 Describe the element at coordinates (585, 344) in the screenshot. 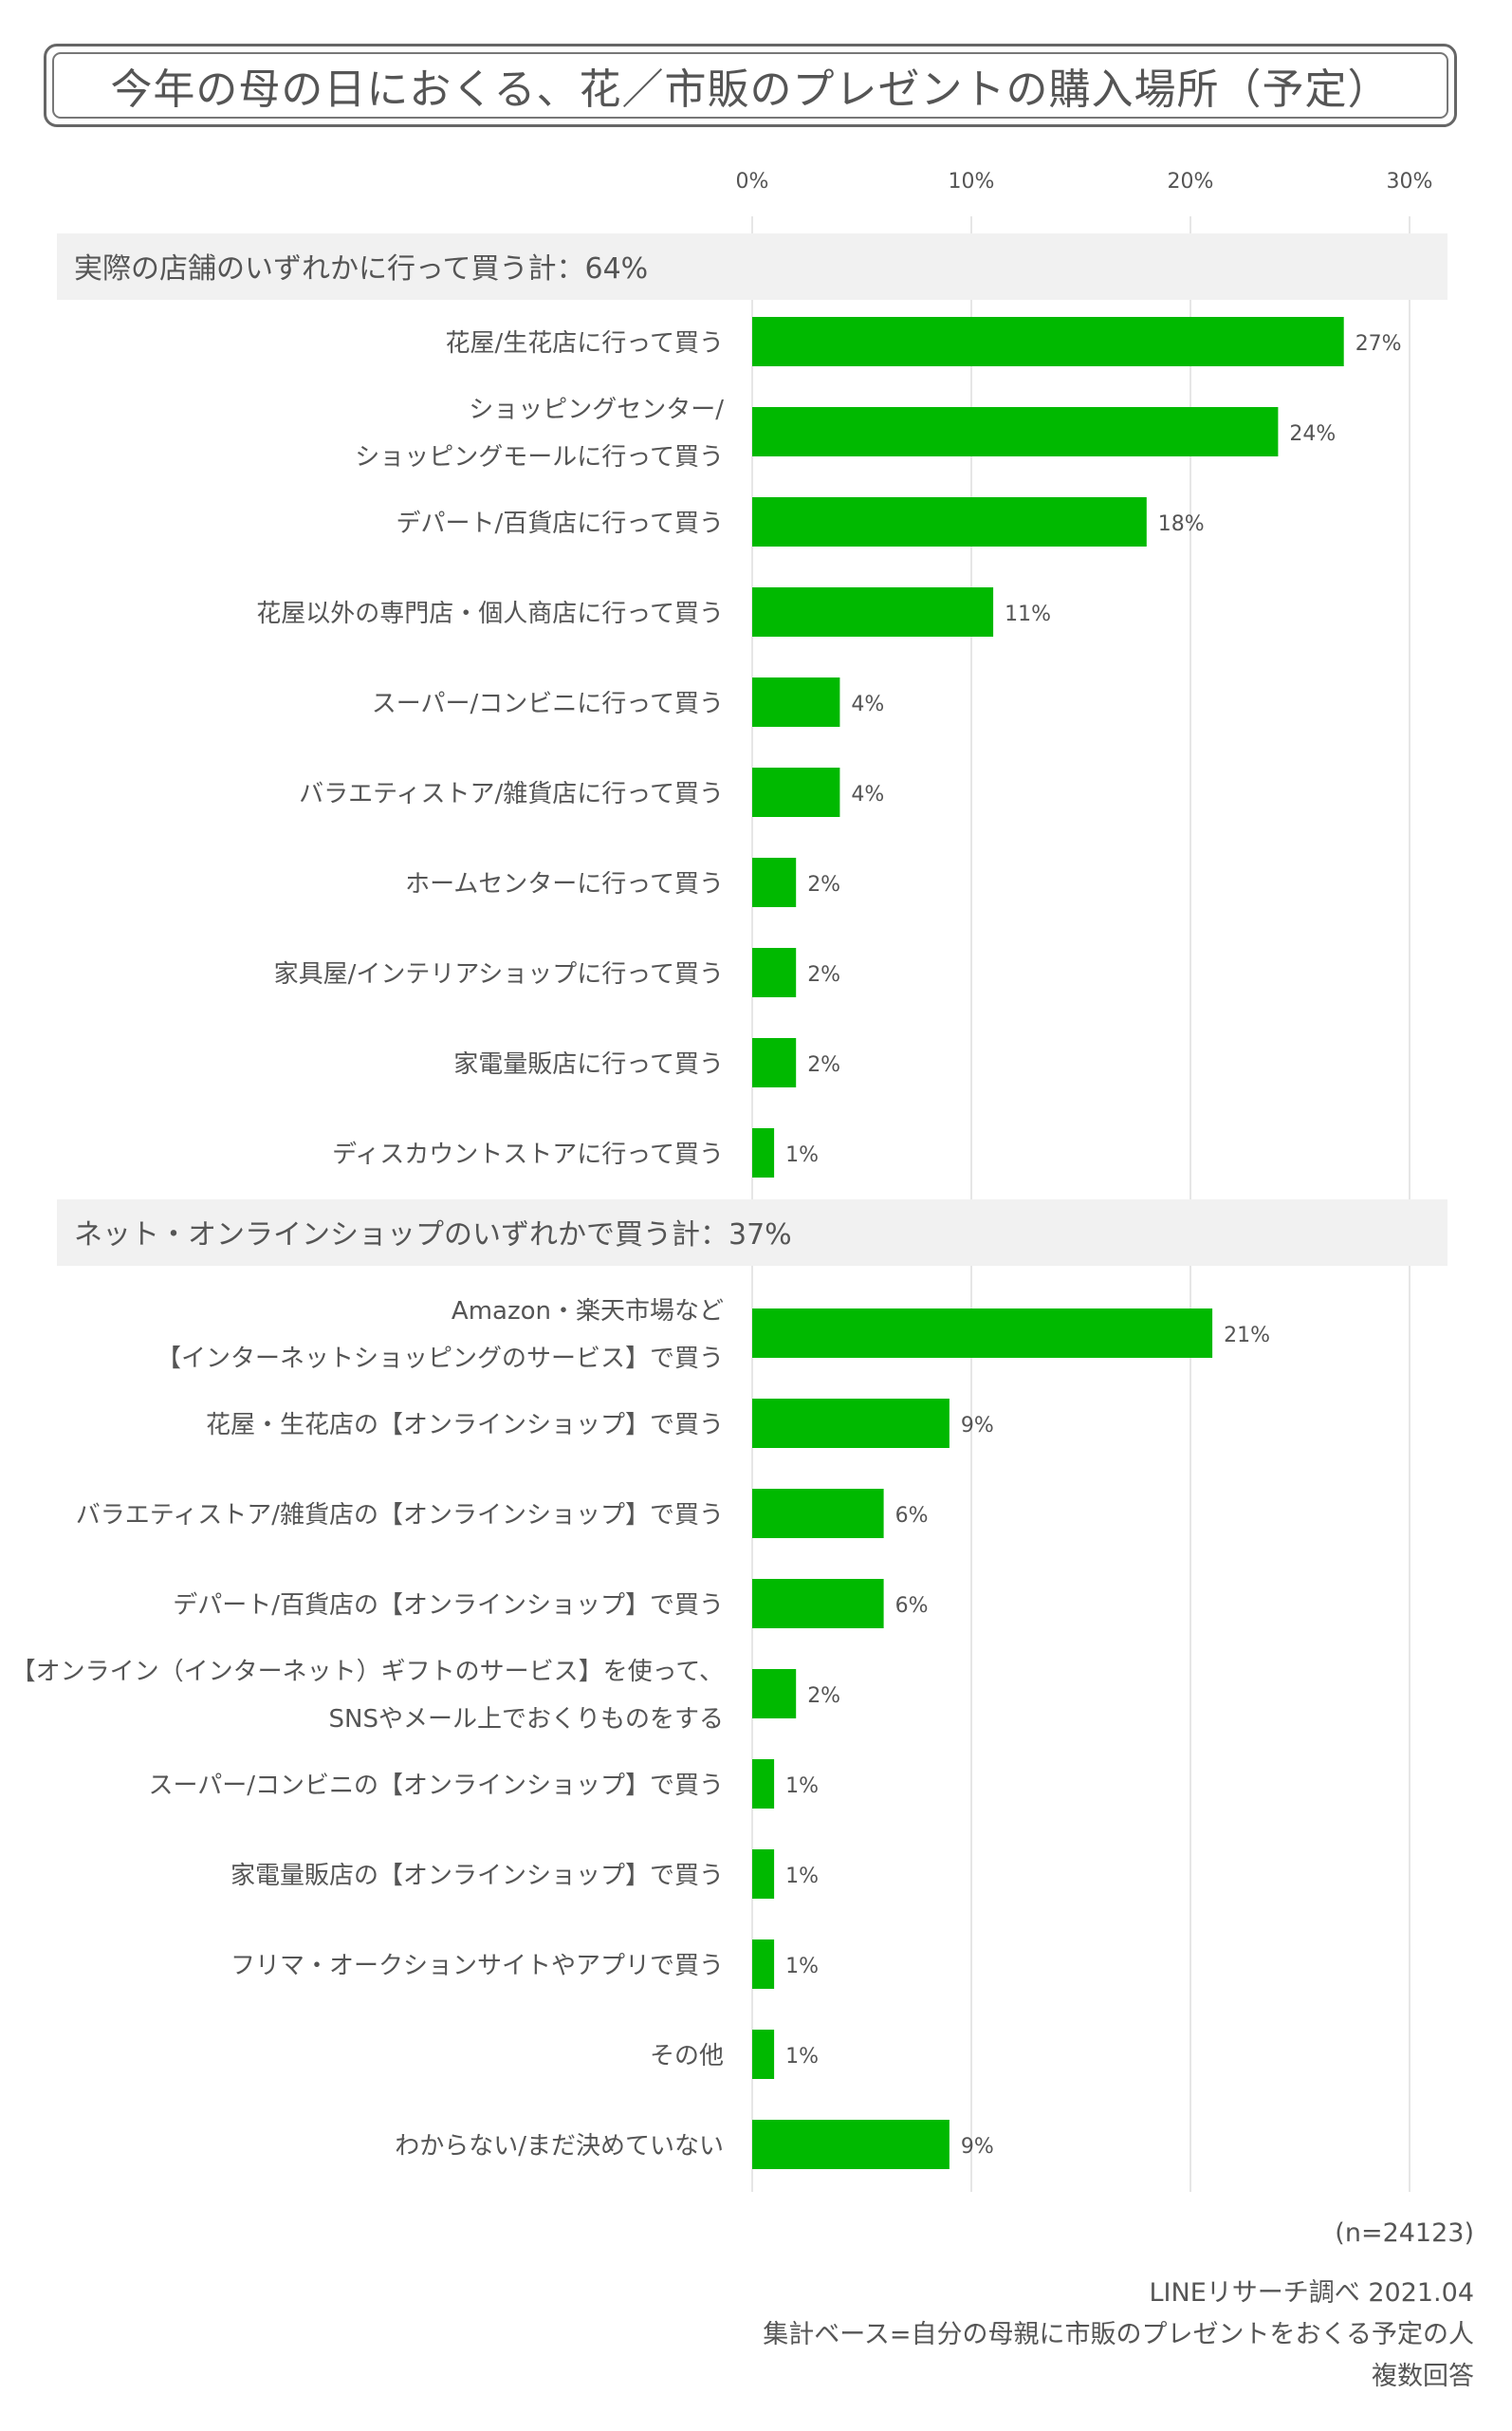

I see `category-label: 花屋/生花店に行って買う` at that location.